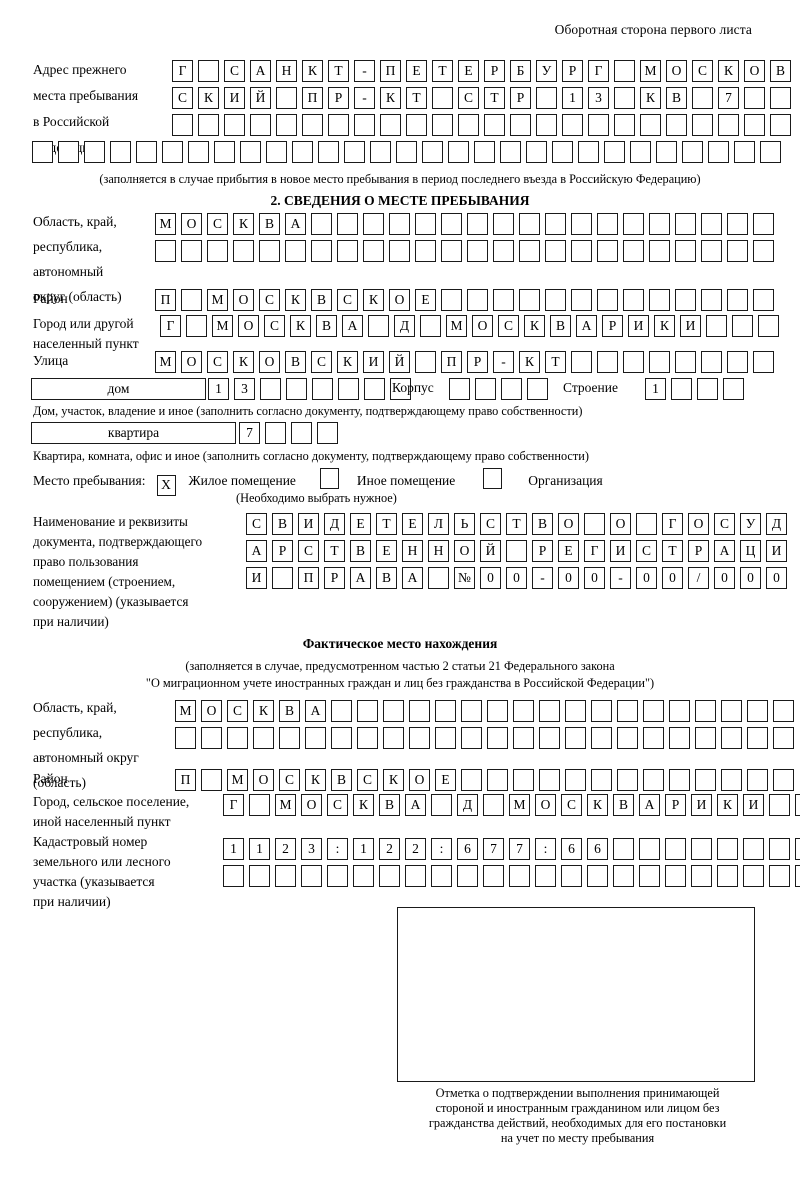 Image resolution: width=800 pixels, height=1180 pixels. Describe the element at coordinates (373, 362) in the screenshot. I see `char-cell: И` at that location.